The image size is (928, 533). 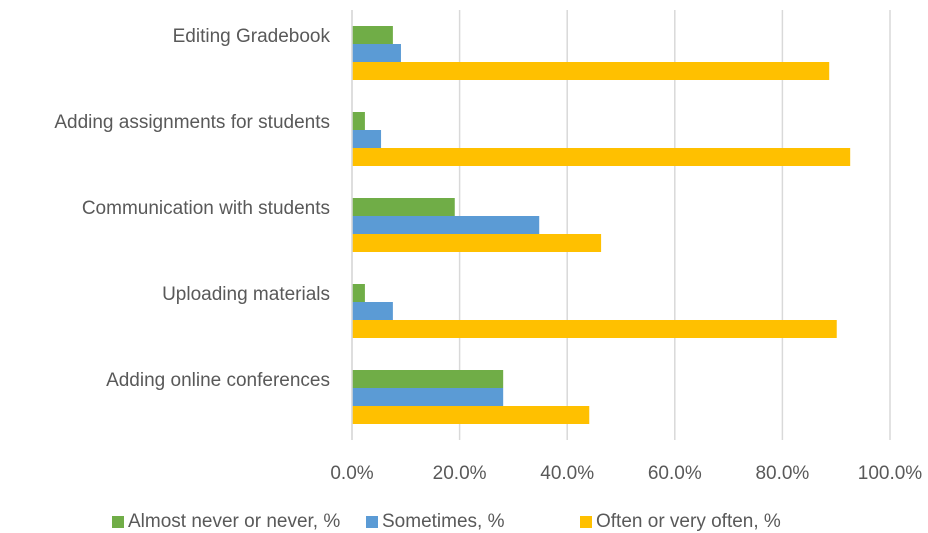 I want to click on x-tick-label: 100.0%, so click(x=890, y=473).